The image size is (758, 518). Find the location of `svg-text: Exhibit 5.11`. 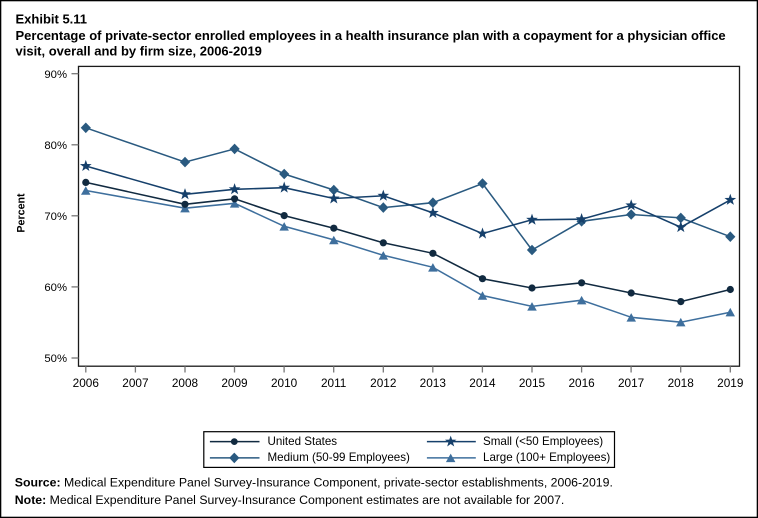

svg-text: Exhibit 5.11 is located at coordinates (52, 19).